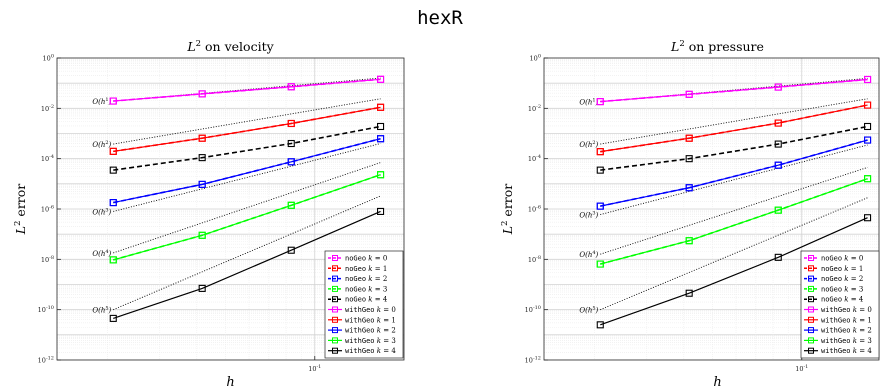  I want to click on y-axis-label: L2 error, so click(20, 210).